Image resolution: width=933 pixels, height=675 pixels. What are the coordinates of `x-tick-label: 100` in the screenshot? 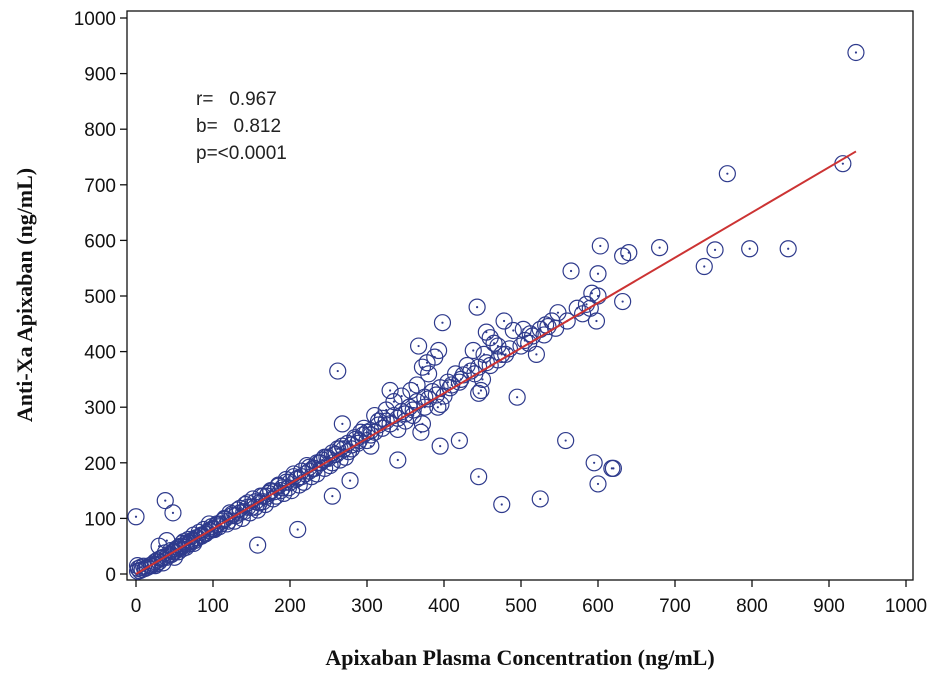 It's located at (213, 606).